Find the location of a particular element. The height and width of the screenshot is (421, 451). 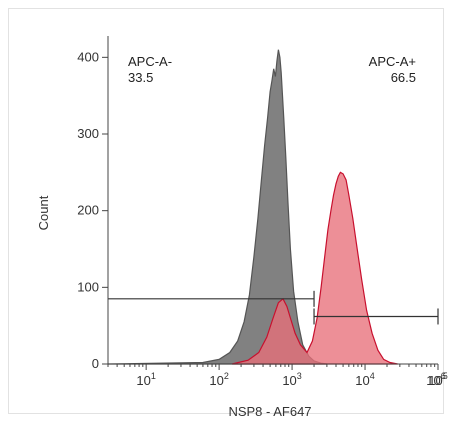

x-tick-label: 10⁵ is located at coordinates (437, 379).